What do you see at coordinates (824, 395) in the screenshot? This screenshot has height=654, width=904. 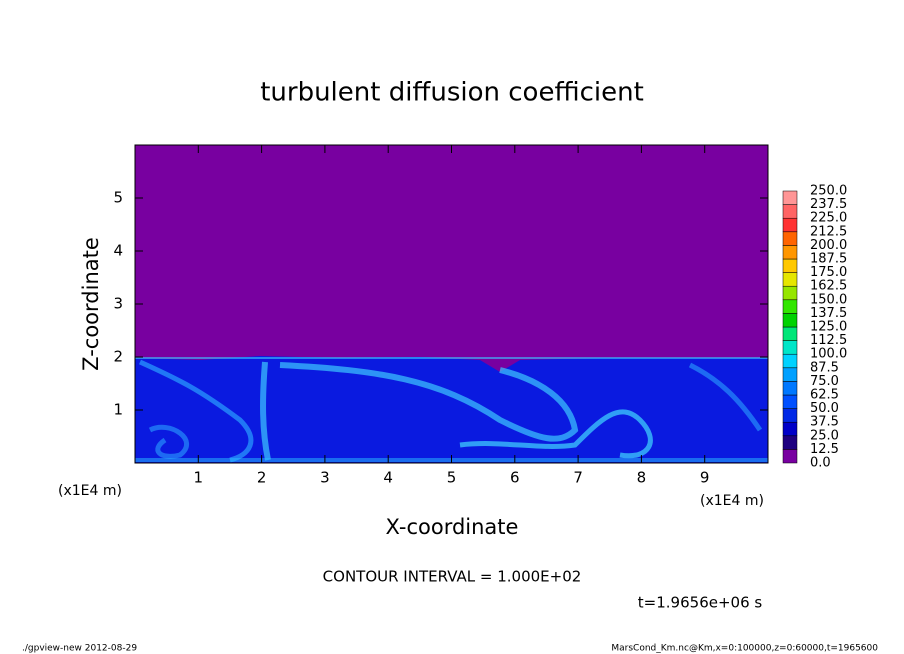 I see `colorbar-label: 62.5` at bounding box center [824, 395].